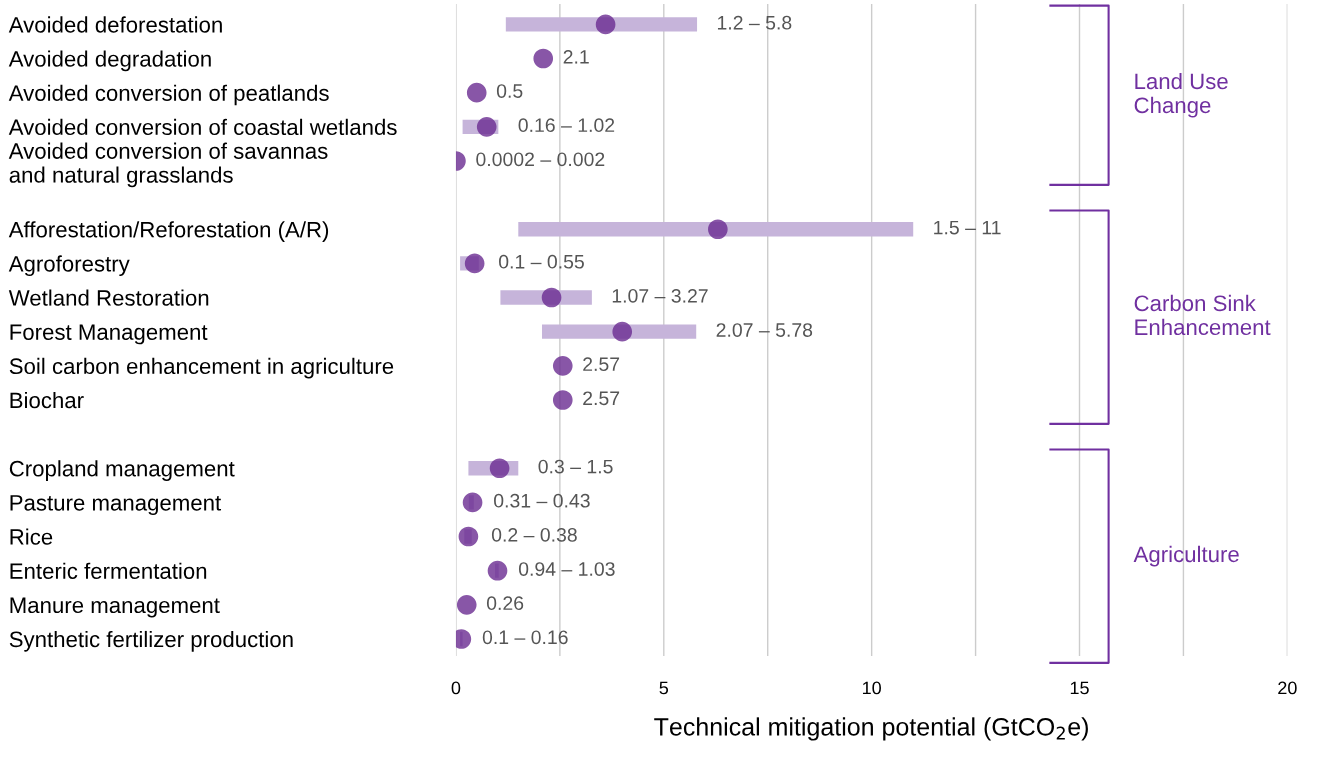 This screenshot has width=1341, height=781. I want to click on annotation: 0.3 – 1.5, so click(575, 466).